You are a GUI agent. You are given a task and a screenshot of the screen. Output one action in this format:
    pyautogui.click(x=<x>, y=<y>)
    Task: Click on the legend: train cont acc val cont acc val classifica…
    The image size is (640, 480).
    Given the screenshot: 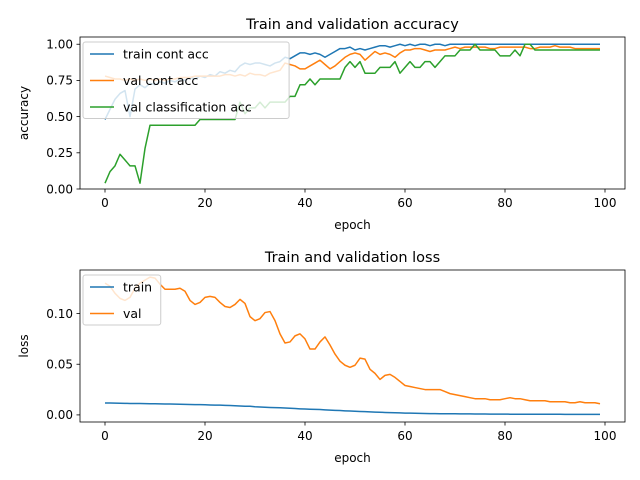 What is the action you would take?
    pyautogui.click(x=186, y=80)
    